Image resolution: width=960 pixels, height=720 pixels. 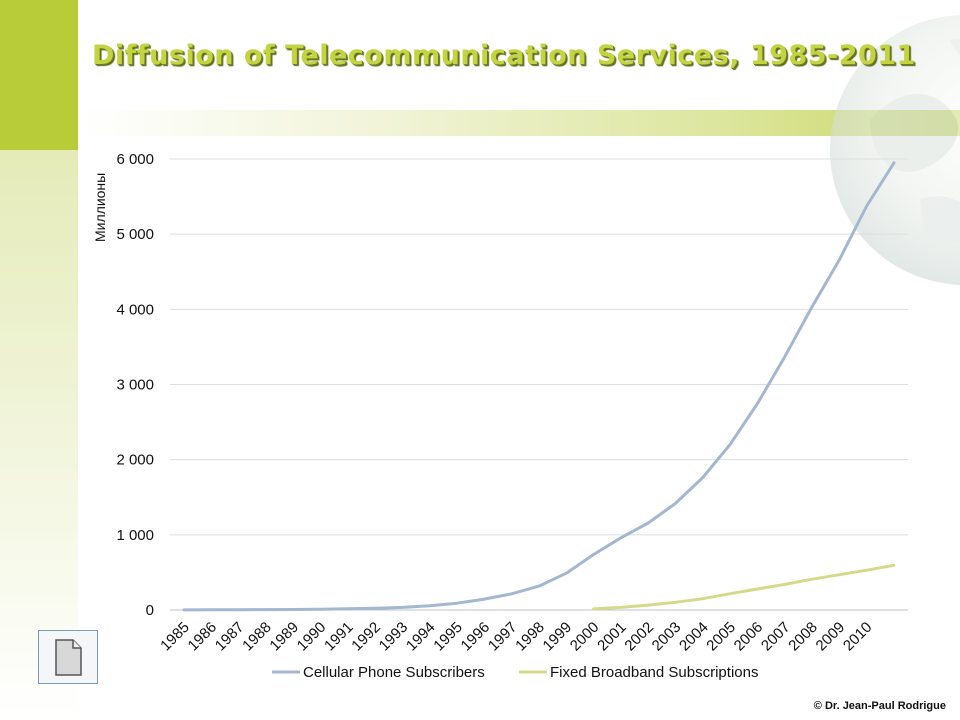 What do you see at coordinates (284, 637) in the screenshot?
I see `x-tick-label: 1989` at bounding box center [284, 637].